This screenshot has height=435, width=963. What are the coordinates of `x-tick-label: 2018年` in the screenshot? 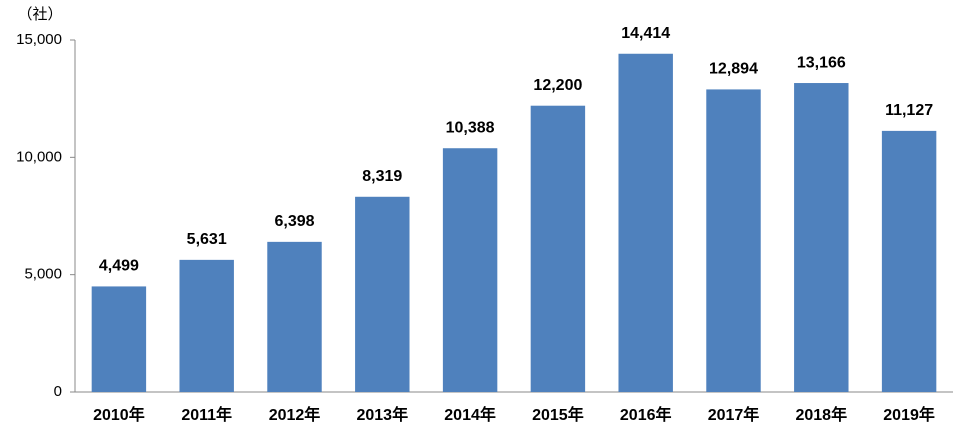 It's located at (821, 414).